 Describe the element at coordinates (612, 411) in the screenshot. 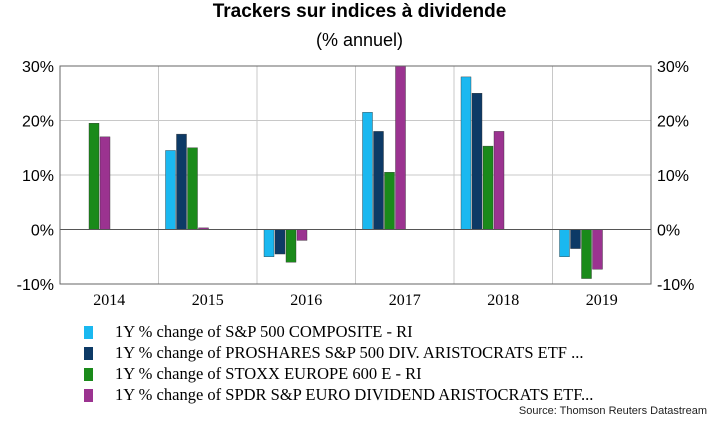

I see `source-note: Source: Thomson Reuters Datastream` at that location.